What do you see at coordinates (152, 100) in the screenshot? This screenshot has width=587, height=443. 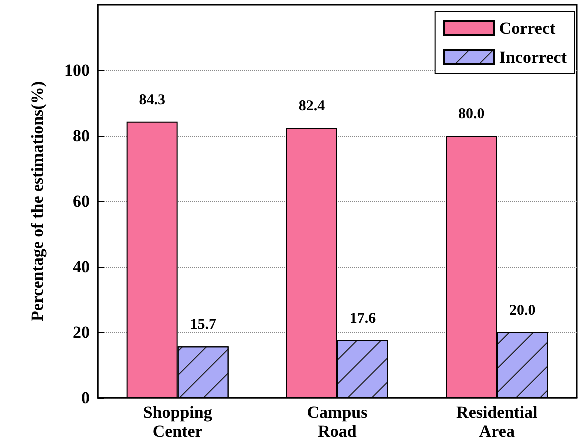 I see `data-label: 84.3` at bounding box center [152, 100].